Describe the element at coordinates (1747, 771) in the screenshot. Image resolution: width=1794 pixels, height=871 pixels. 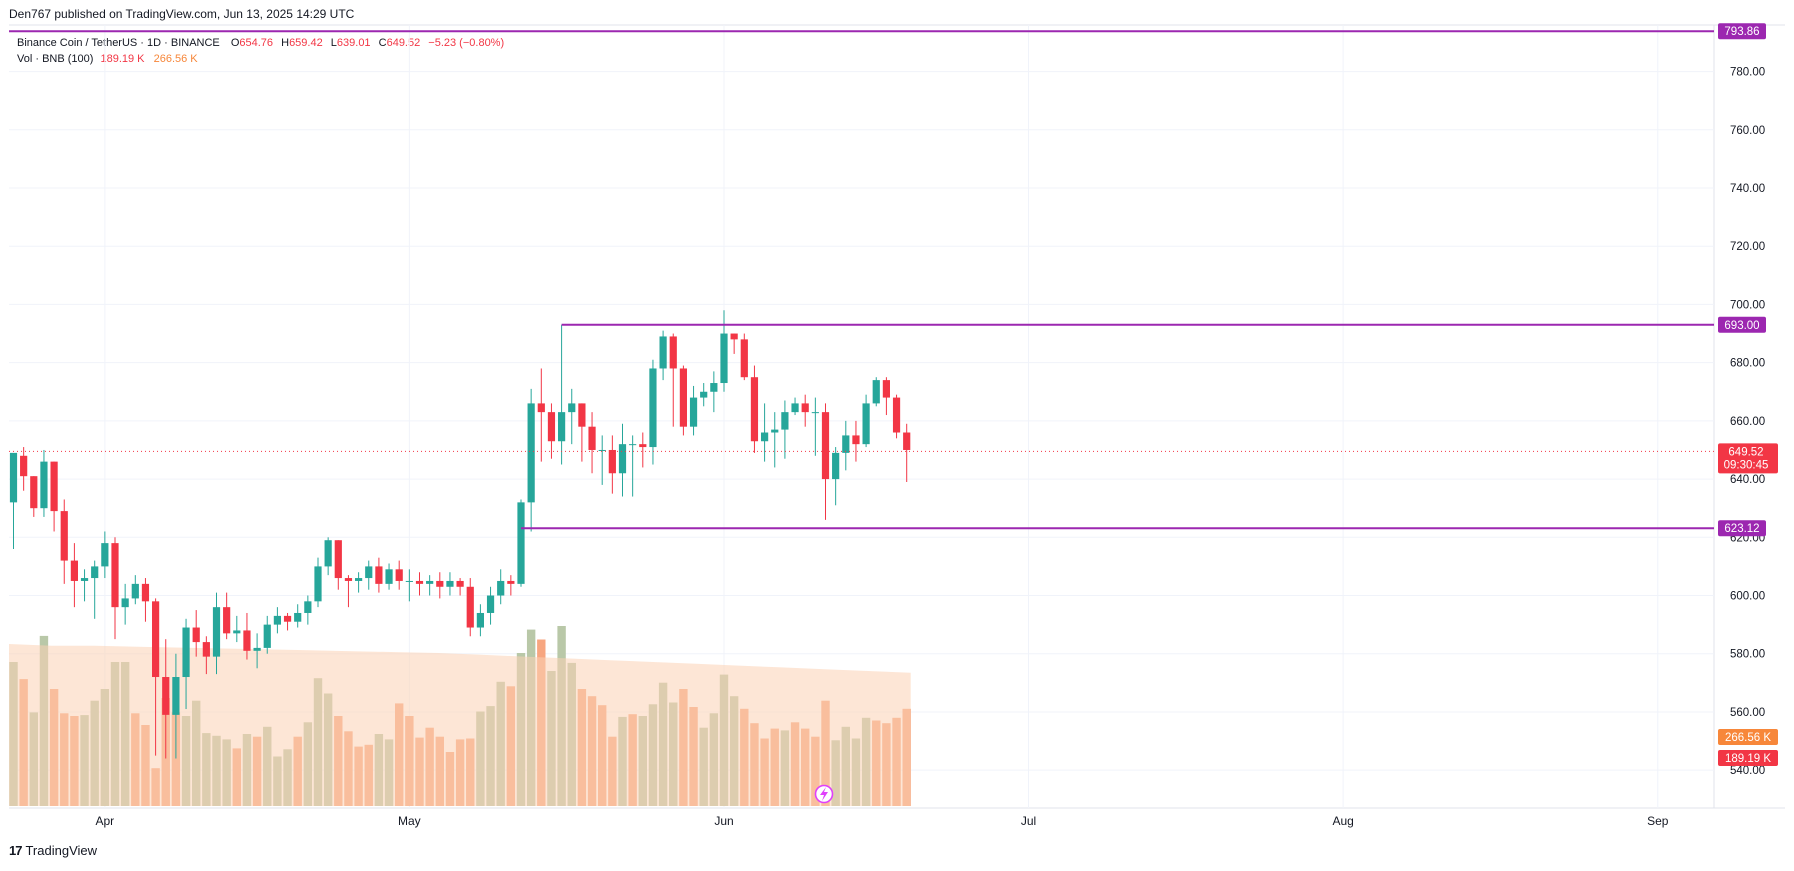
I see `y-tick-label: 540.00` at that location.